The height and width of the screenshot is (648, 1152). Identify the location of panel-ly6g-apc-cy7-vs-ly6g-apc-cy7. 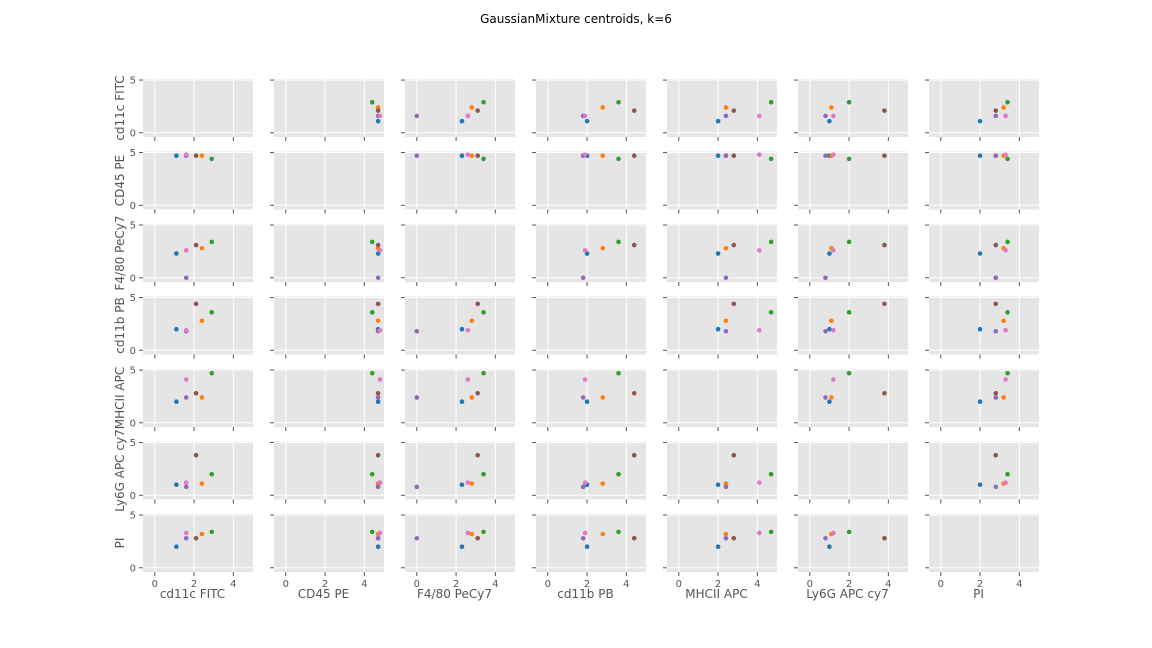
(851, 472).